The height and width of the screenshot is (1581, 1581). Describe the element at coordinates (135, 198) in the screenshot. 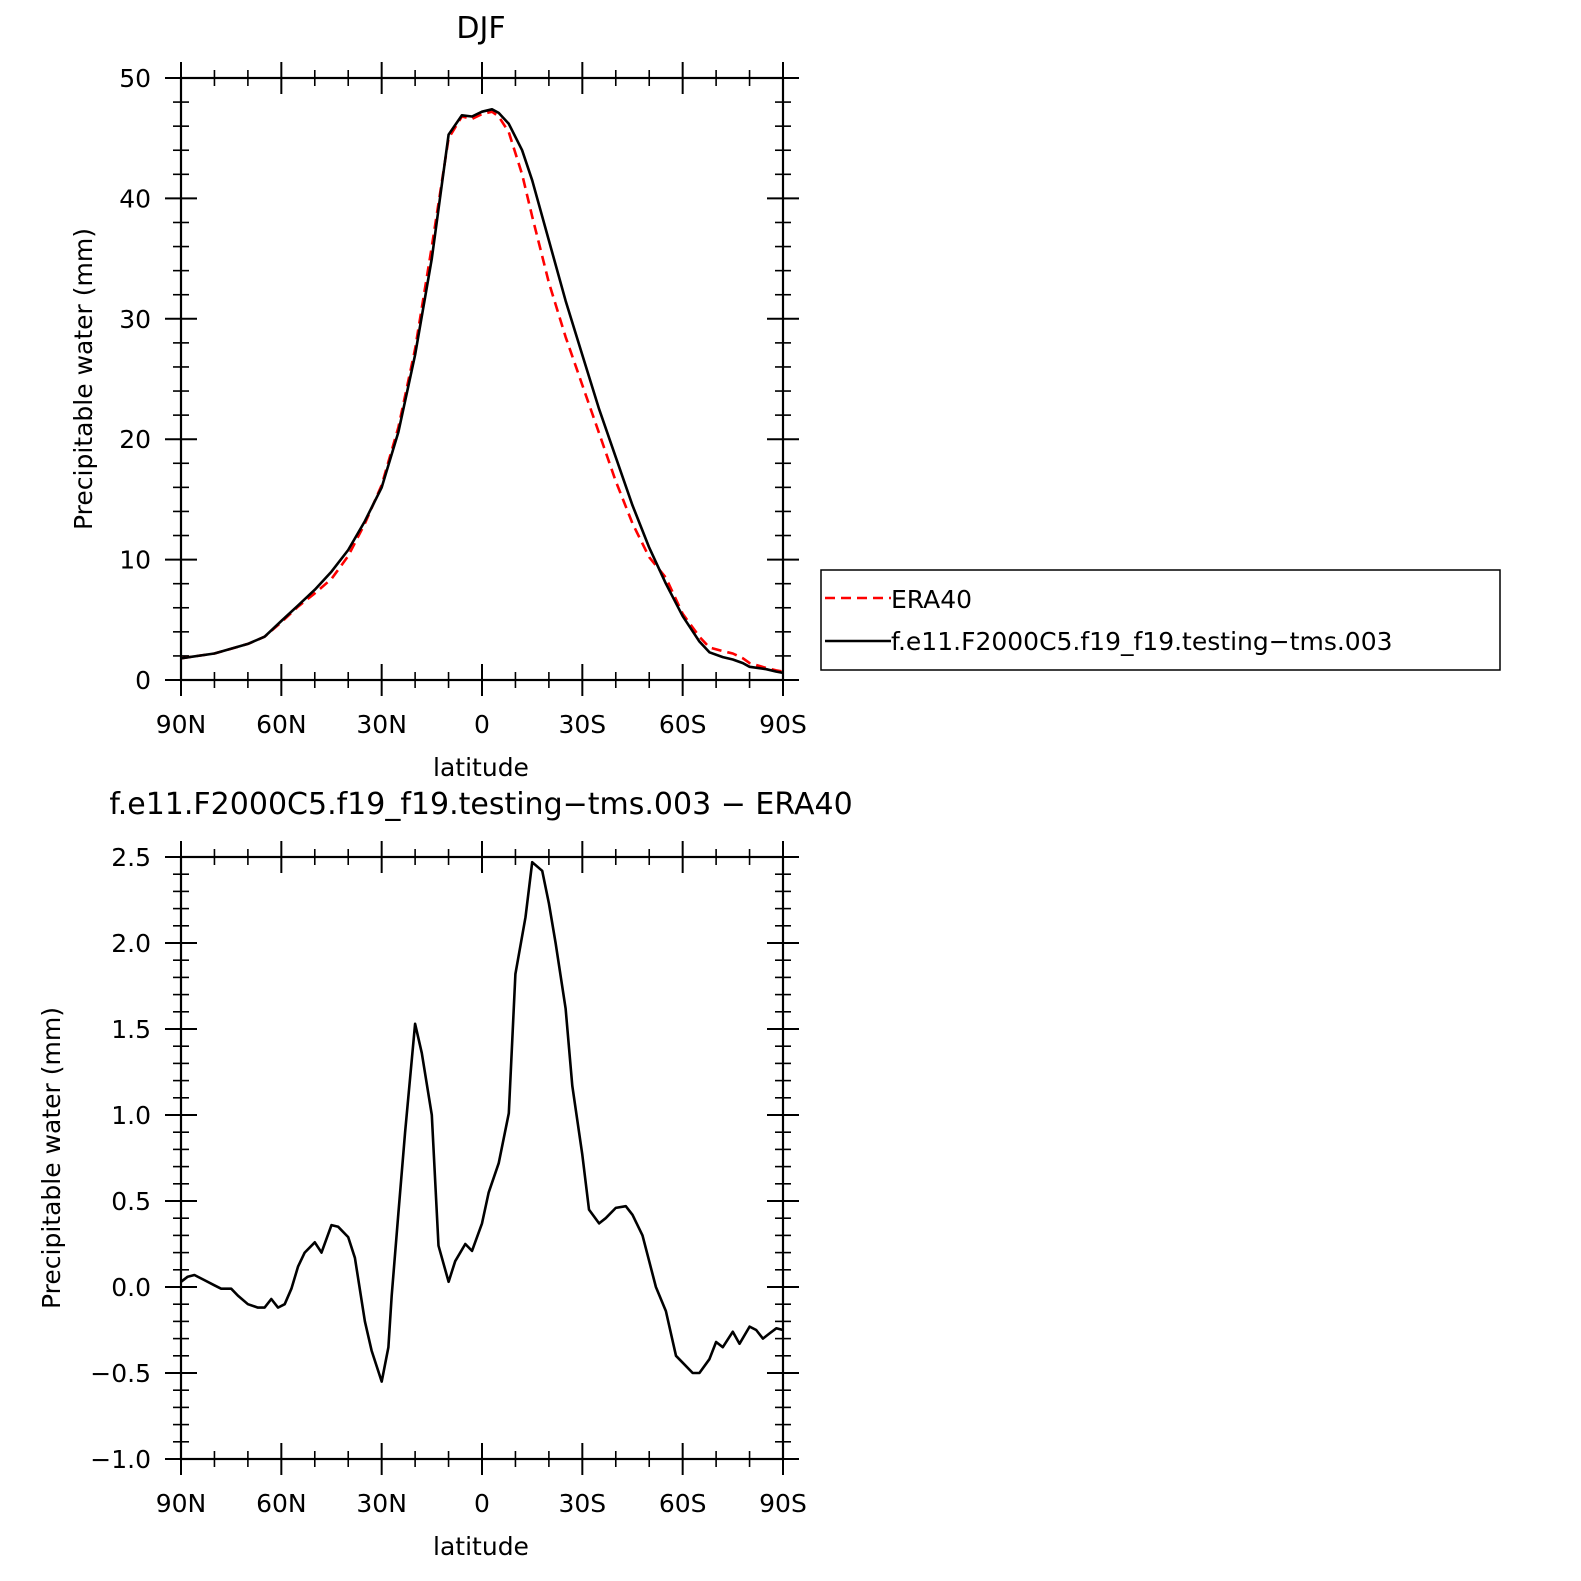

I see `y-tick-label: 40` at that location.